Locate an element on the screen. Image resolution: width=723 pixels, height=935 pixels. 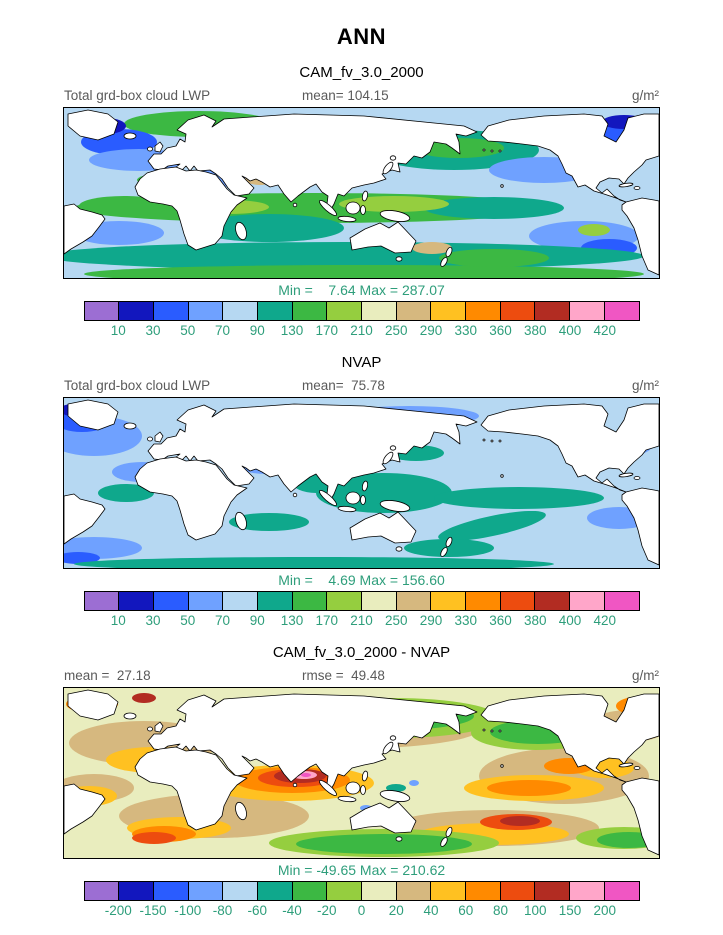
colorbar-tick-label: 100 is located at coordinates (535, 910).